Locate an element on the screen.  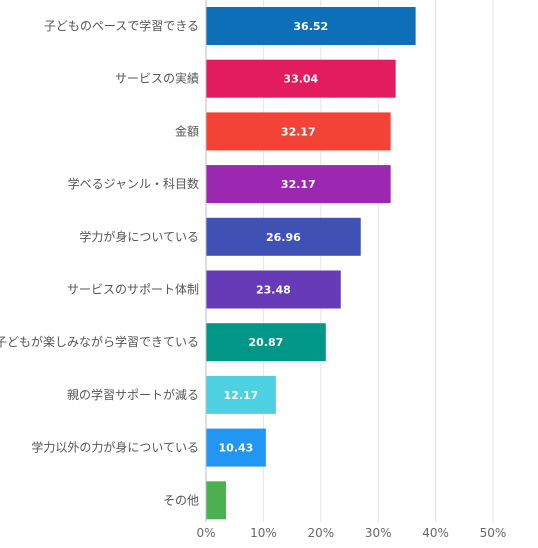
category-label: その他 is located at coordinates (181, 500).